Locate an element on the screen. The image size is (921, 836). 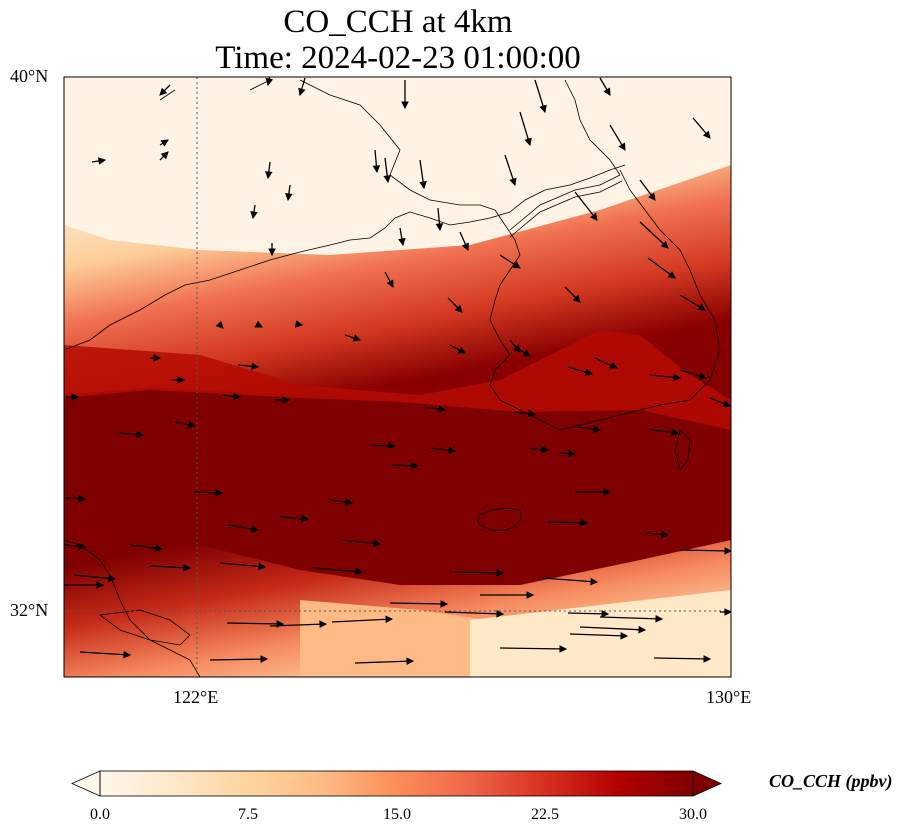
colorbar-label: CO_CCH (ppbv) is located at coordinates (831, 781).